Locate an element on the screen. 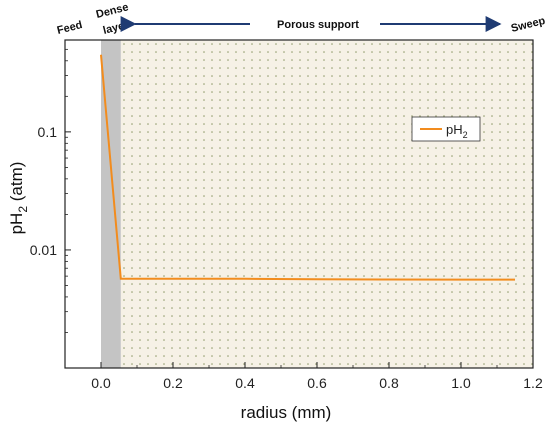 Image resolution: width=550 pixels, height=434 pixels. x-tick-label: 0.4 is located at coordinates (245, 383).